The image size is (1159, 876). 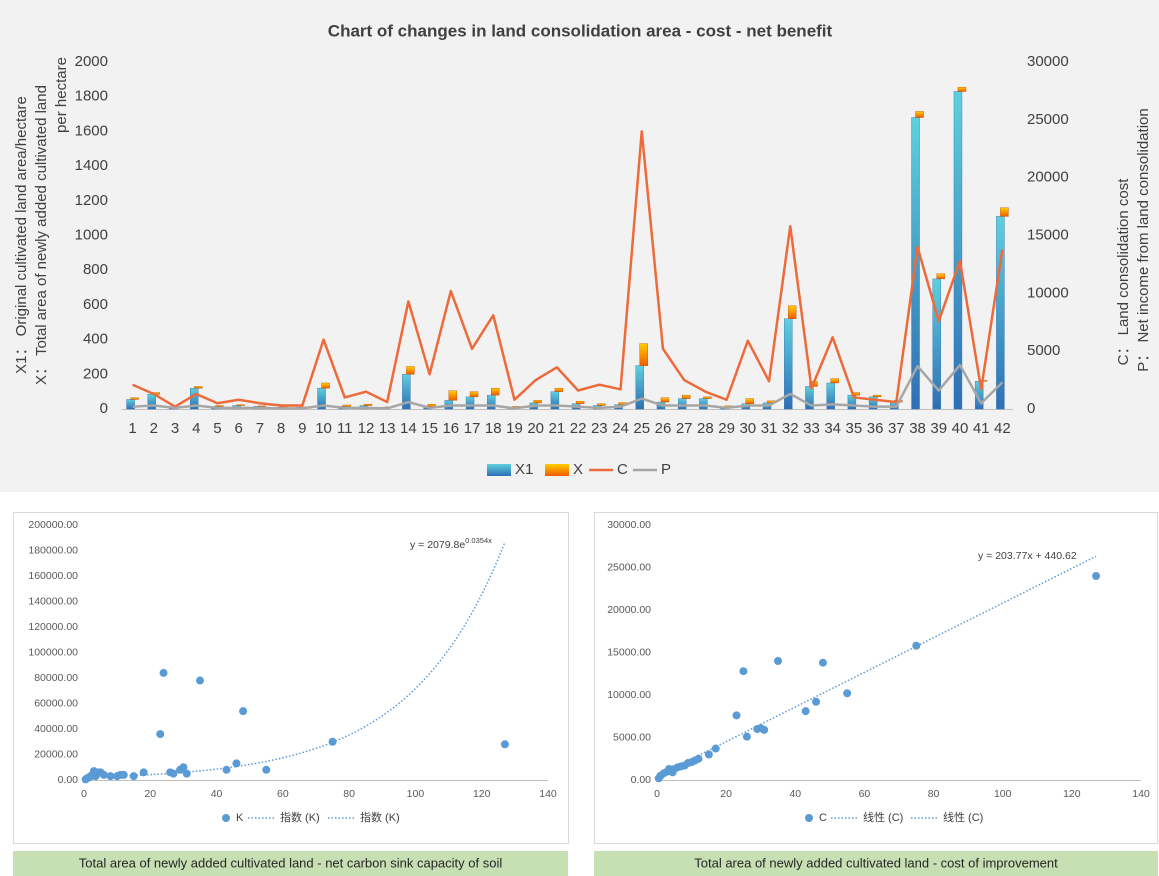 I want to click on y-tick-label: 2000, so click(x=91, y=61).